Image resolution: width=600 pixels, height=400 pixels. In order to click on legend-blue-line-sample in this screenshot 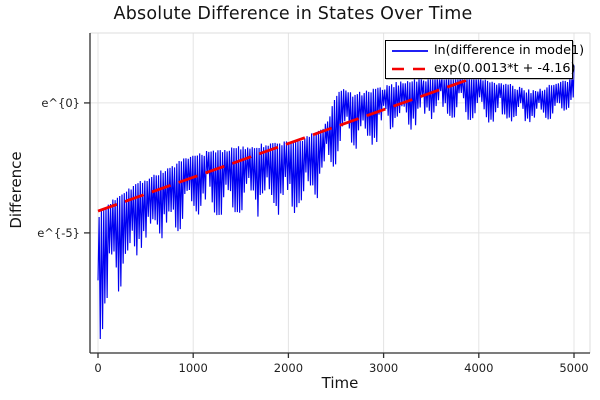, I will do `click(410, 50)`.